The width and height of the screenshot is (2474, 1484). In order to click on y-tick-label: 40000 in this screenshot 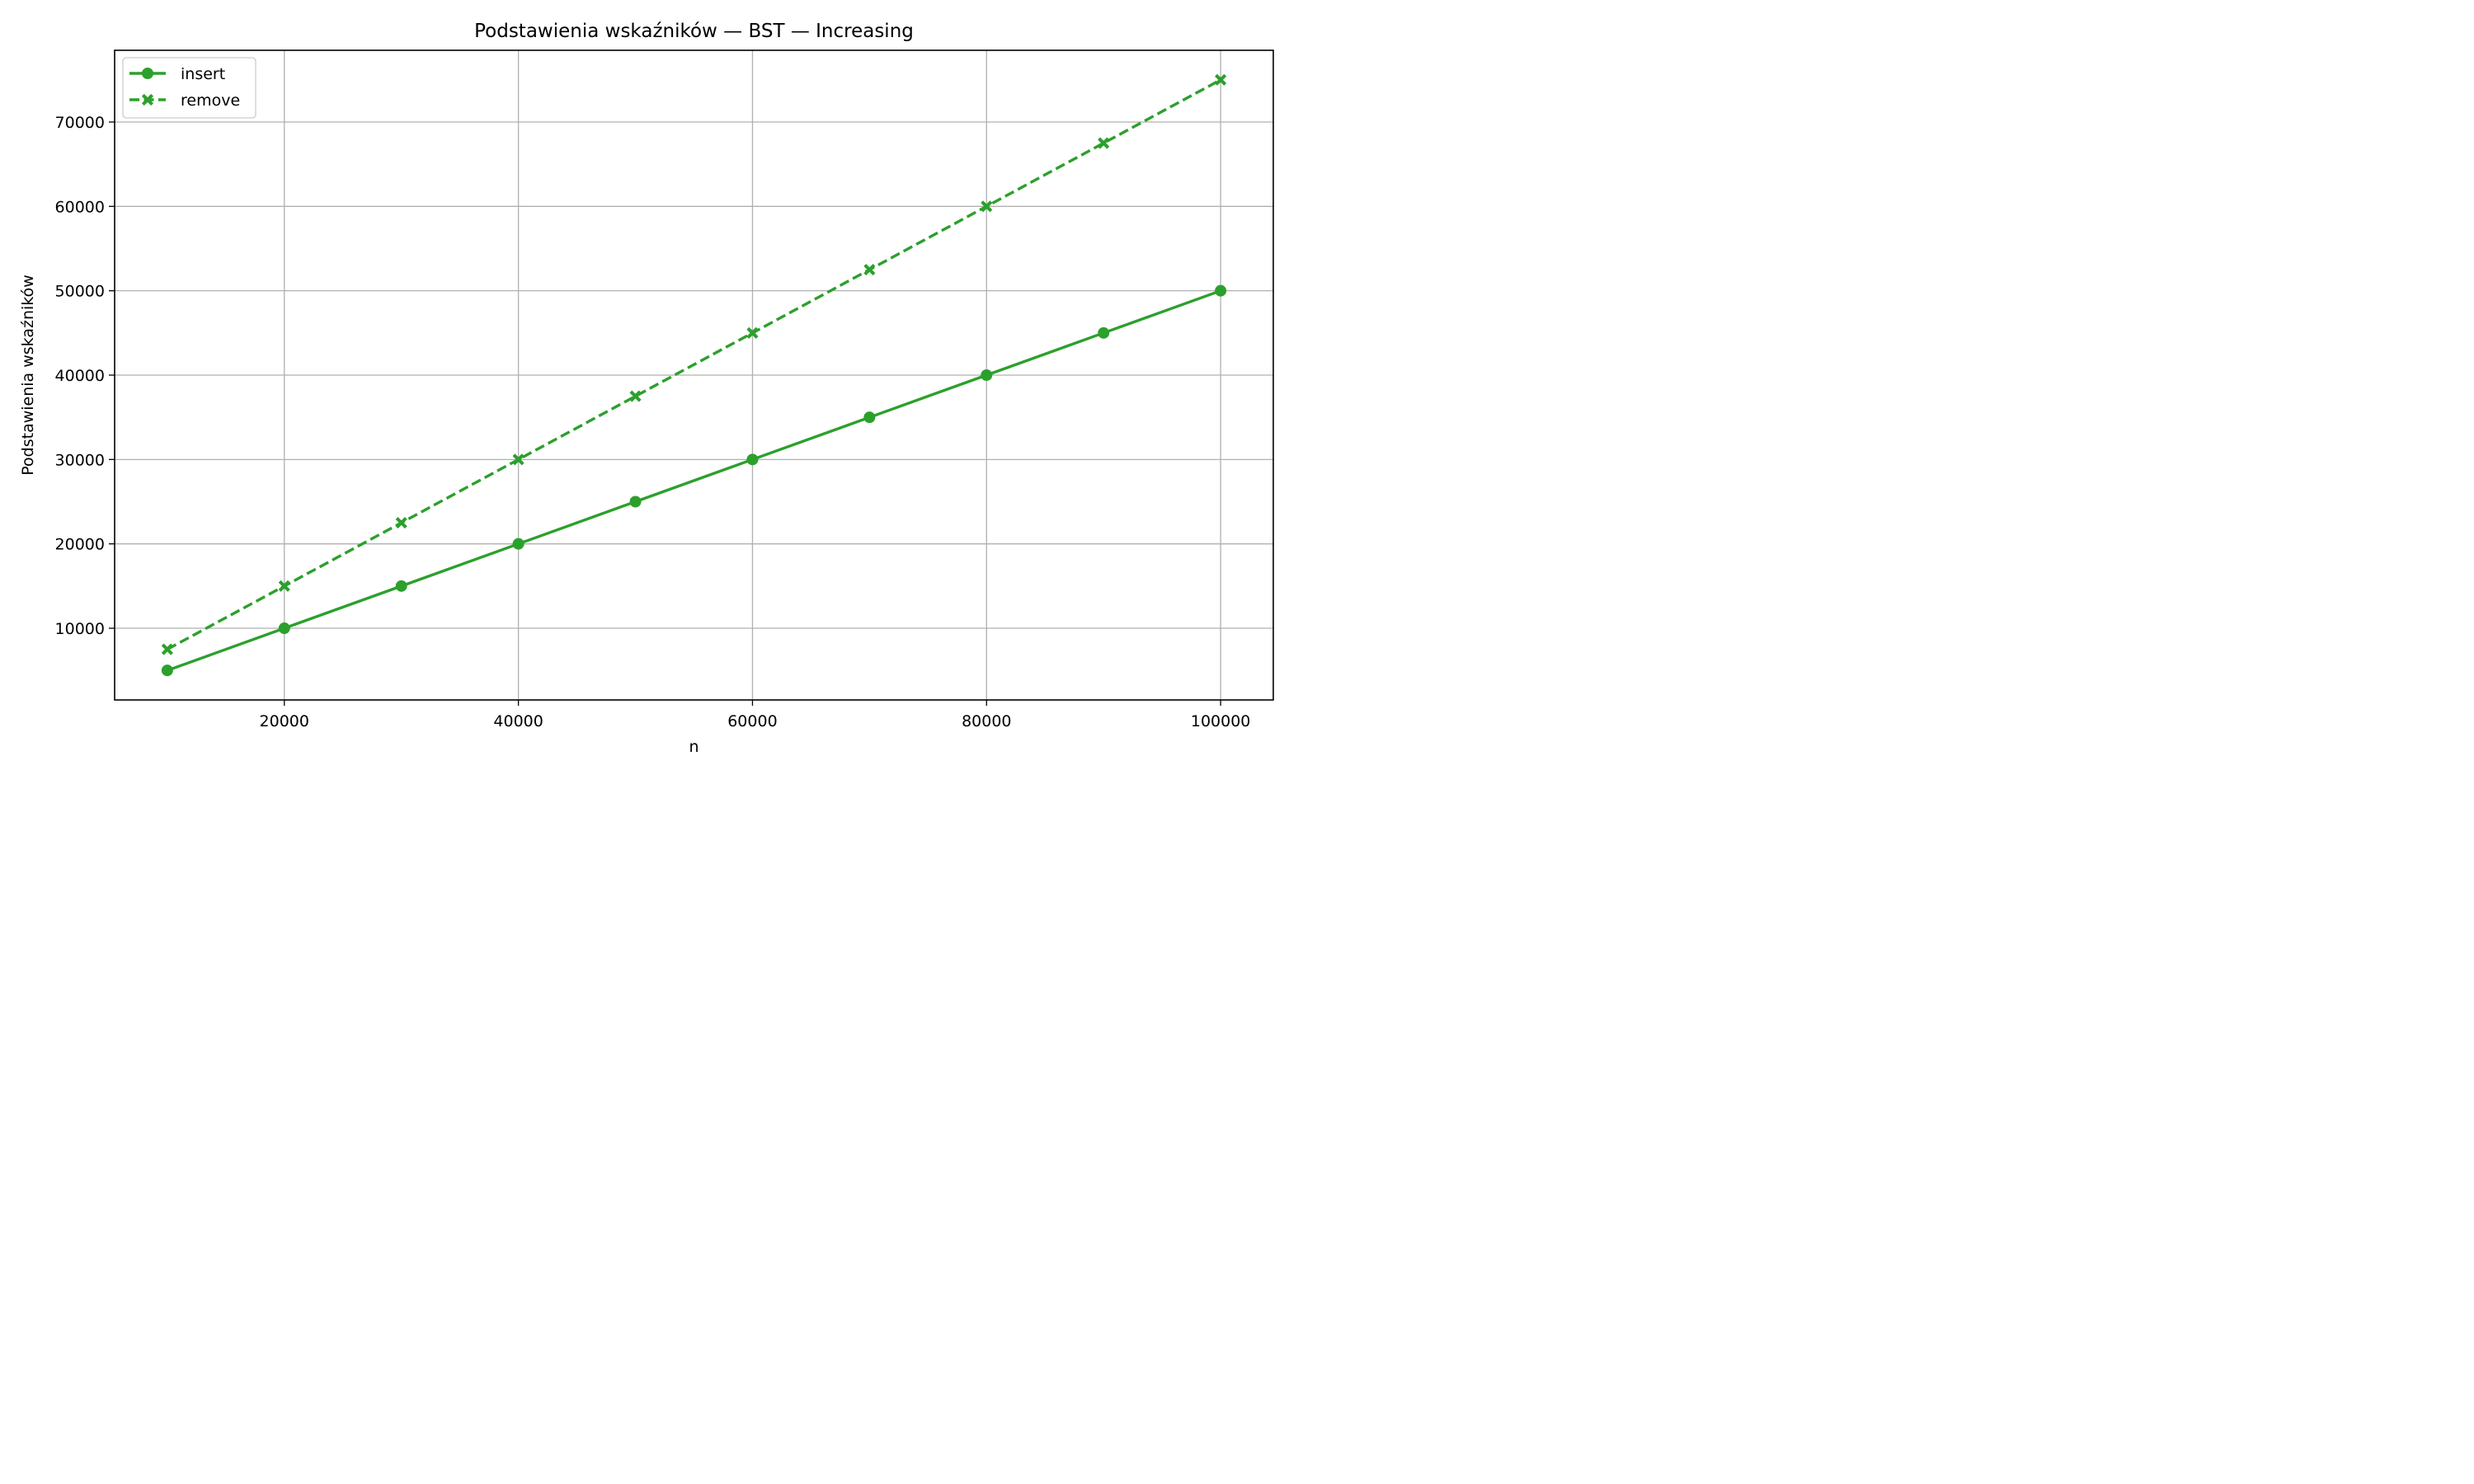, I will do `click(80, 376)`.